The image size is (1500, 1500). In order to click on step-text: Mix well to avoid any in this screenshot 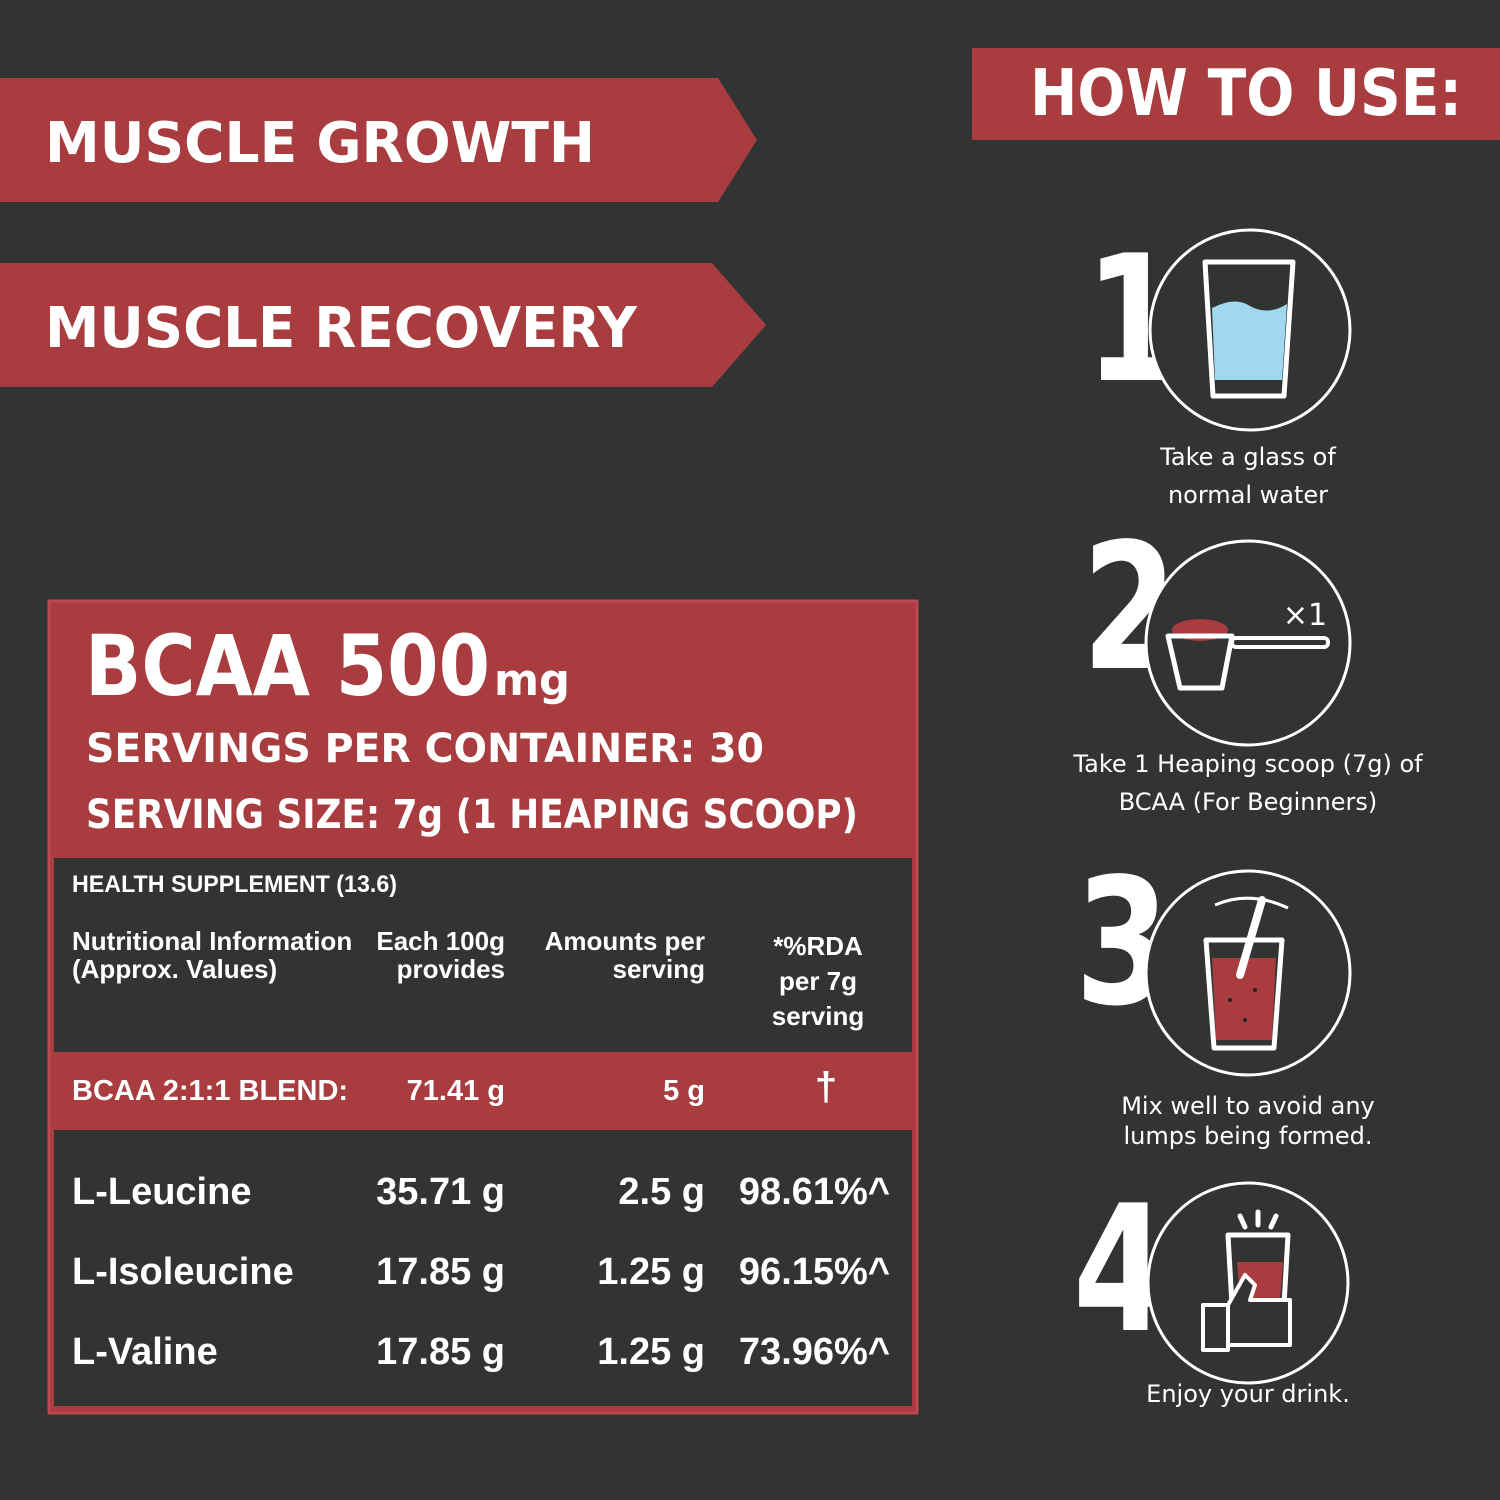, I will do `click(1248, 1106)`.